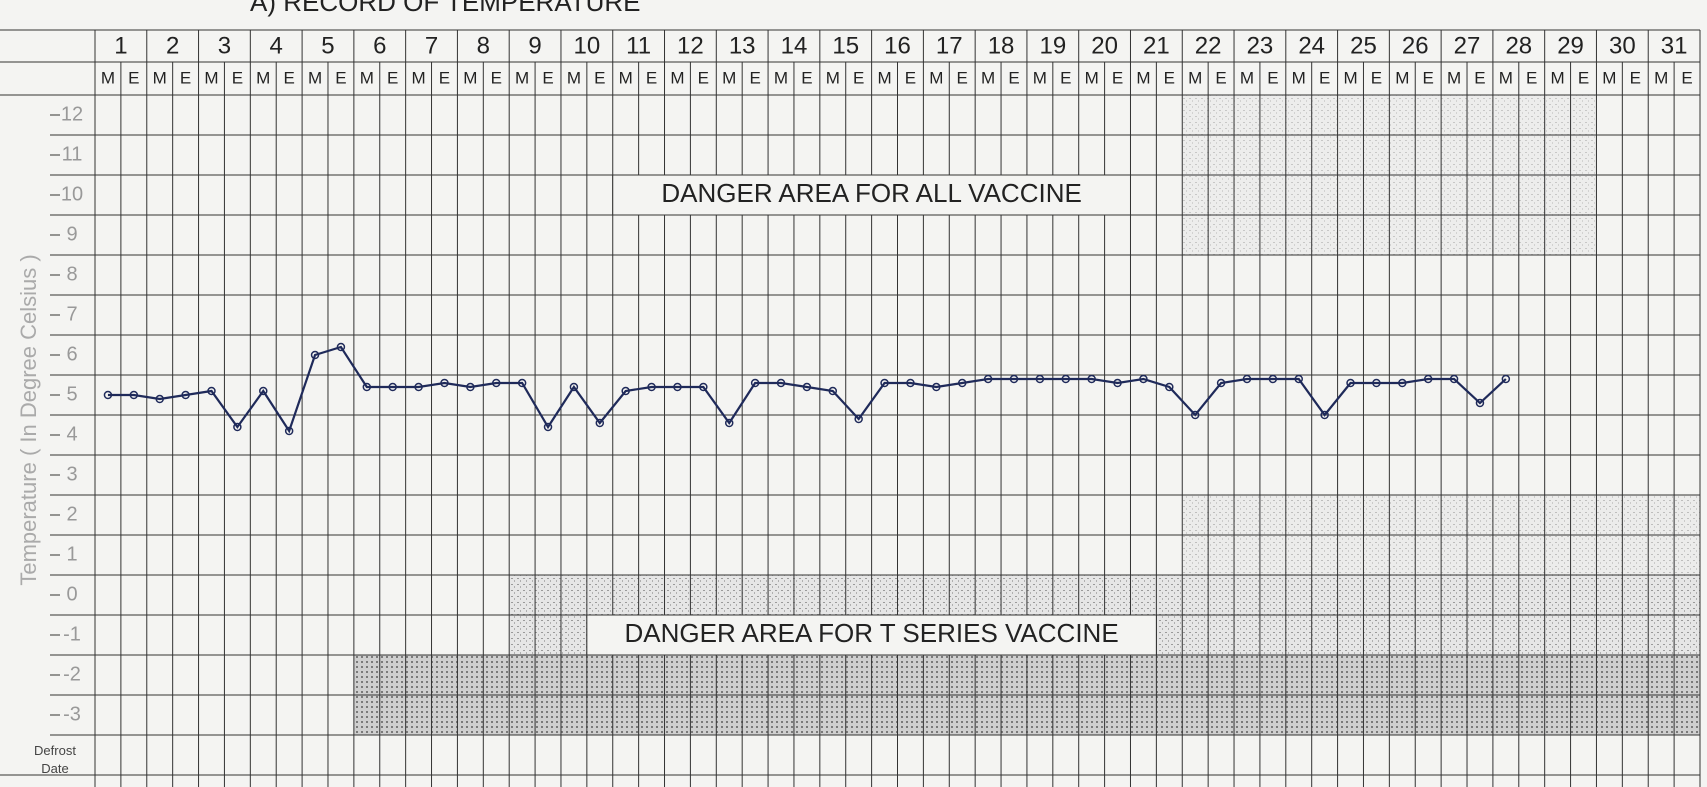 Image resolution: width=1707 pixels, height=787 pixels. What do you see at coordinates (72, 674) in the screenshot?
I see `y-tick-label: -2` at bounding box center [72, 674].